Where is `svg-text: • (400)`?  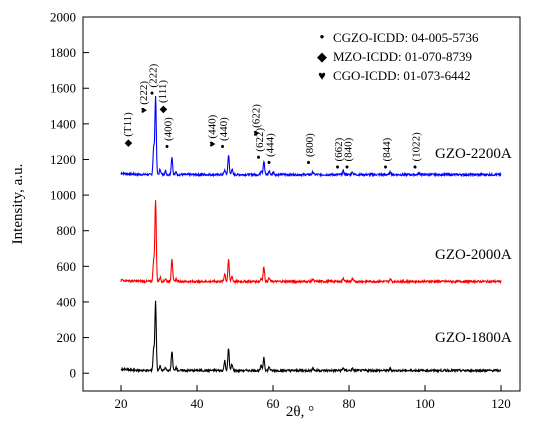 svg-text: • (400) is located at coordinates (167, 133).